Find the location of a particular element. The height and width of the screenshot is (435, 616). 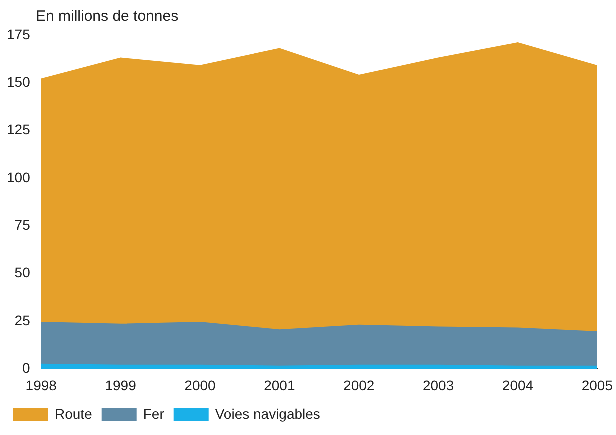

y-tick-label: 100 is located at coordinates (19, 177).